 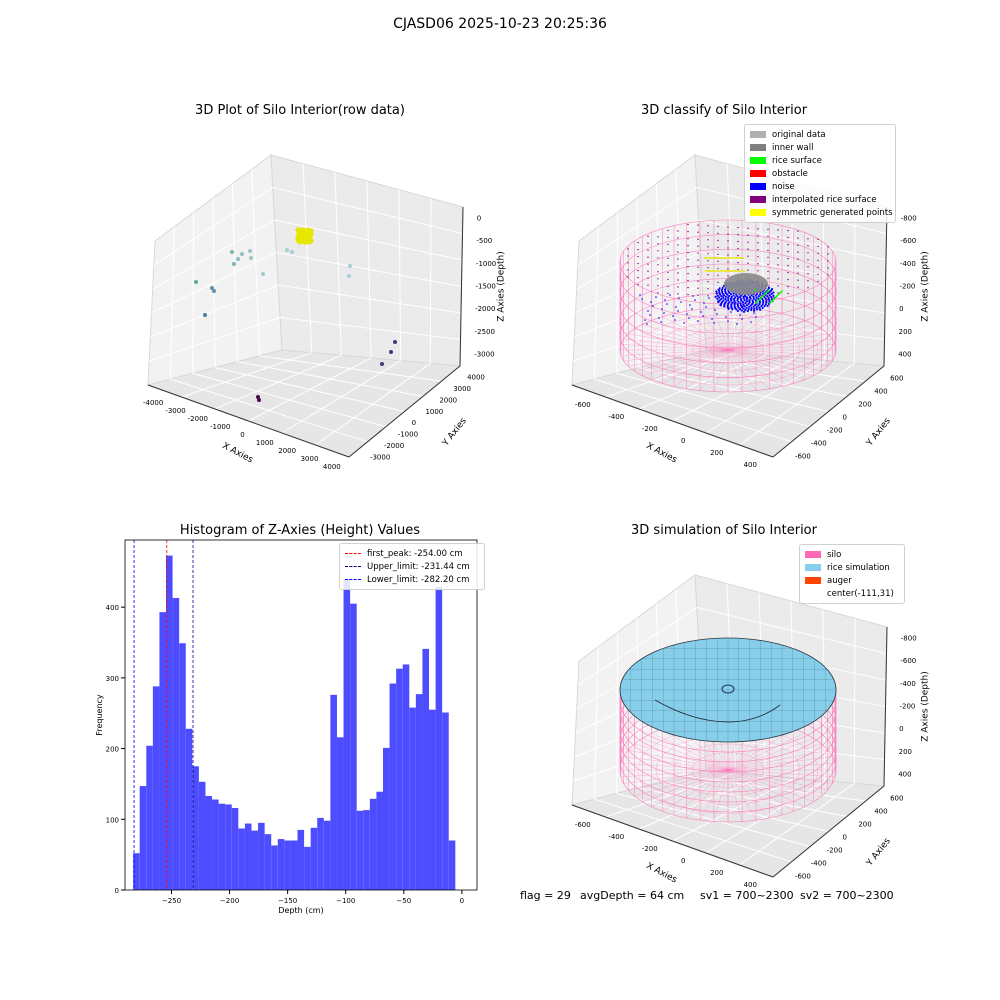 What do you see at coordinates (683, 441) in the screenshot?
I see `x-tick-label: 0` at bounding box center [683, 441].